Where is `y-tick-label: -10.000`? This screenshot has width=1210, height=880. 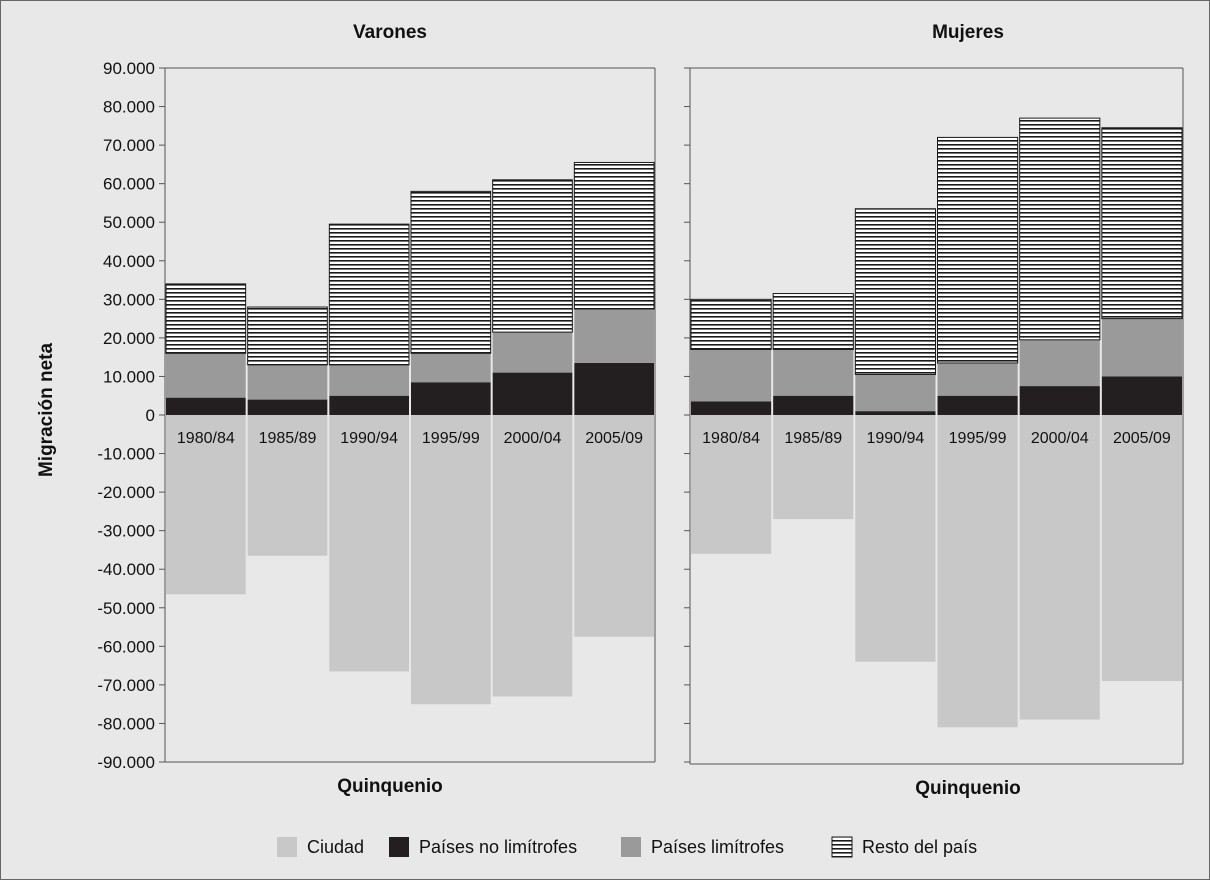 y-tick-label: -10.000 is located at coordinates (126, 454).